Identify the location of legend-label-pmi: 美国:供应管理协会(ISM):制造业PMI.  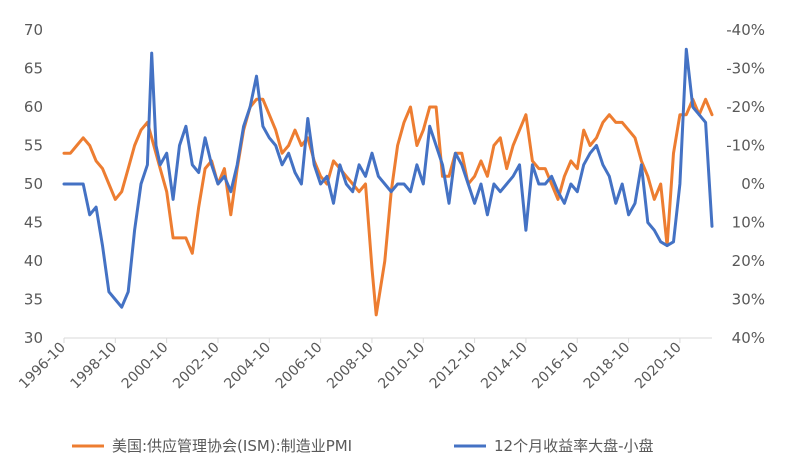
(232, 446).